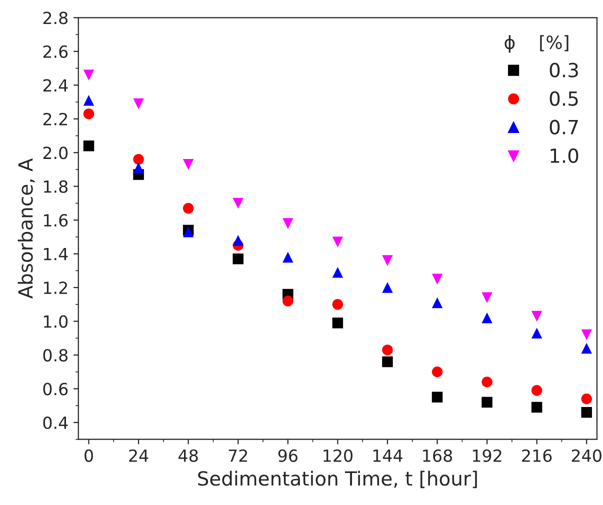 The height and width of the screenshot is (505, 603). What do you see at coordinates (55, 85) in the screenshot?
I see `y-tick-label: 2.4` at bounding box center [55, 85].